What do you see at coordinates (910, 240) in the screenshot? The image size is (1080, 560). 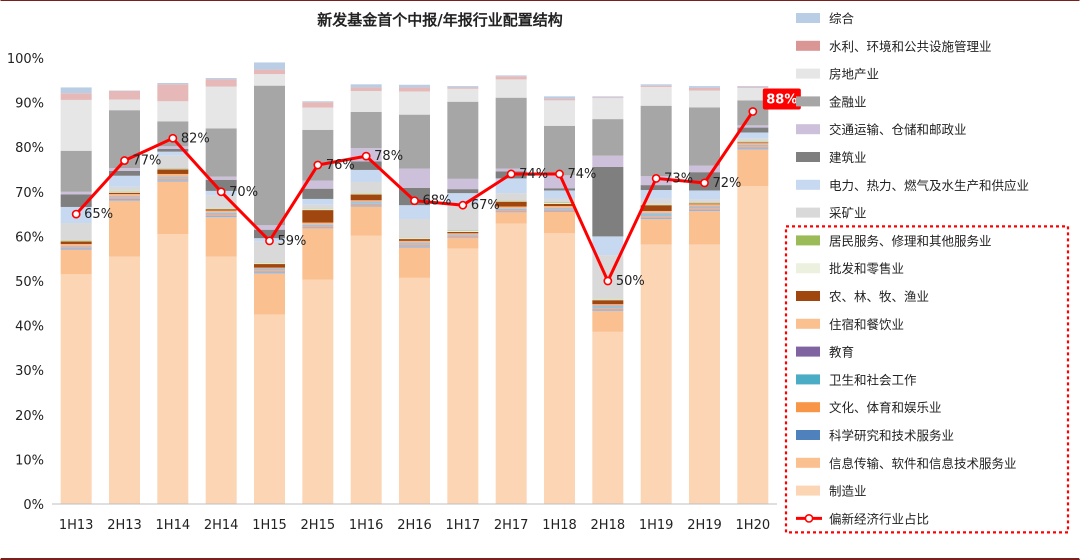 I see `legend-label: 居民服务、修理和其他服务业` at bounding box center [910, 240].